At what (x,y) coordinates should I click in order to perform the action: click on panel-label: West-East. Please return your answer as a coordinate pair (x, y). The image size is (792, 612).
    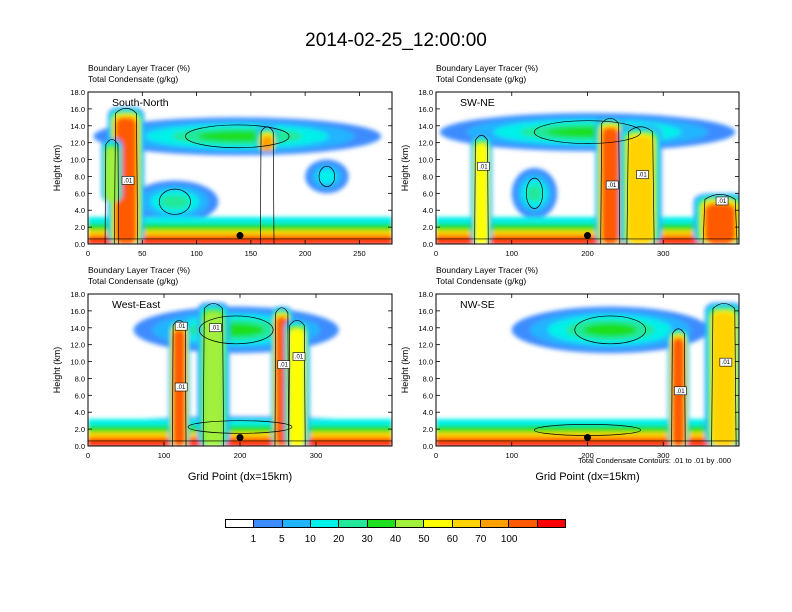
    Looking at the image, I should click on (136, 305).